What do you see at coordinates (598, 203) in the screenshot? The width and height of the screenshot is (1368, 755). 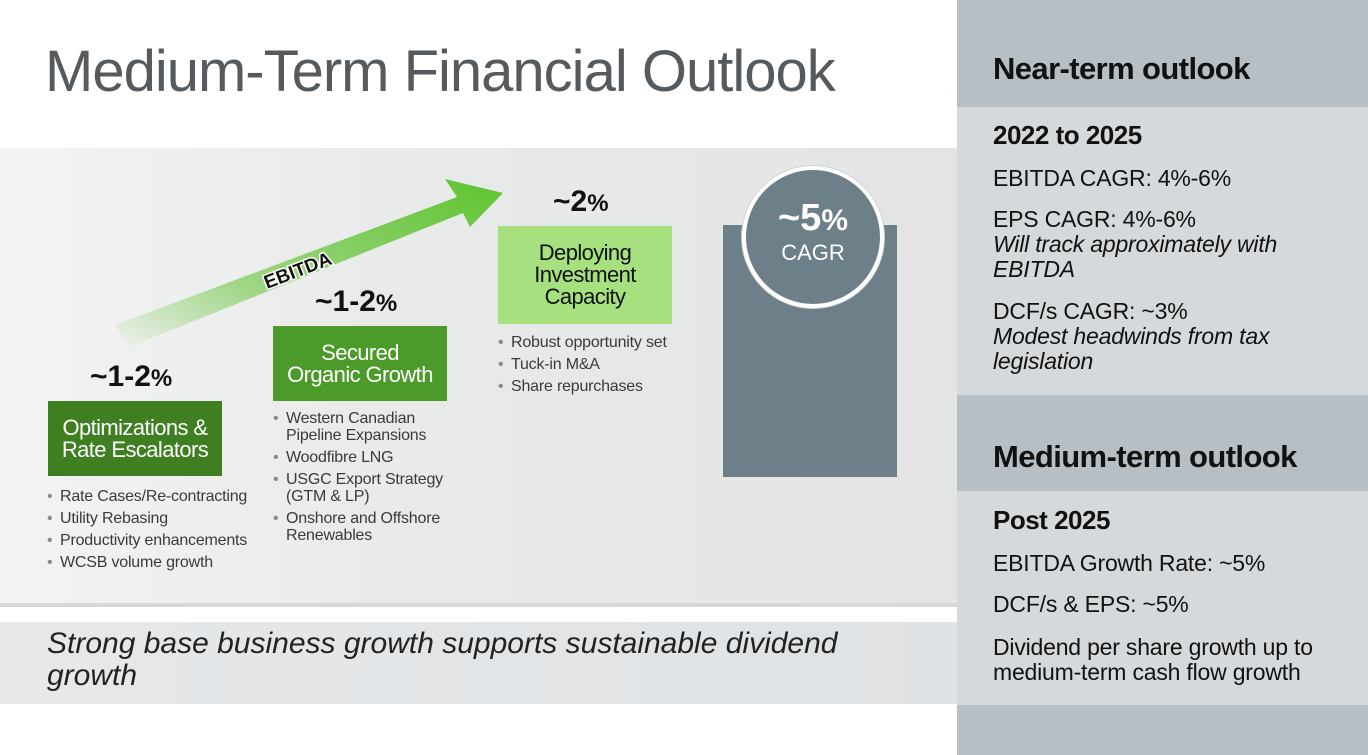 I see `step3-percent-sign: %` at bounding box center [598, 203].